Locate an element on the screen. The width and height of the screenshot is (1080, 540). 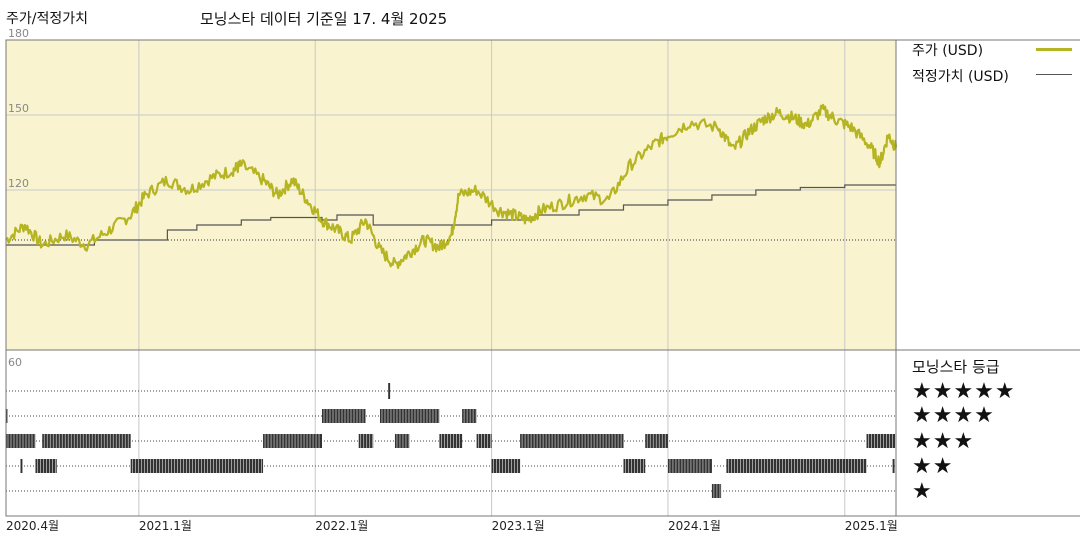
rating-bar-1-star is located at coordinates (716, 491).